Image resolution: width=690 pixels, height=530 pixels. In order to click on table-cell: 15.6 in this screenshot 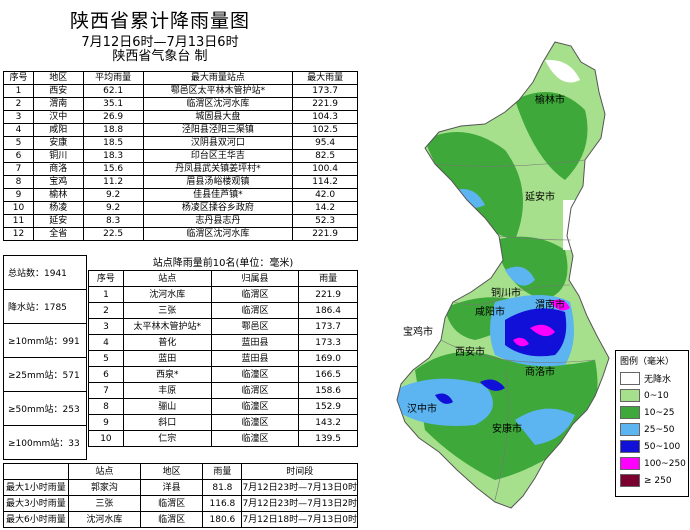, I will do `click(113, 169)`.